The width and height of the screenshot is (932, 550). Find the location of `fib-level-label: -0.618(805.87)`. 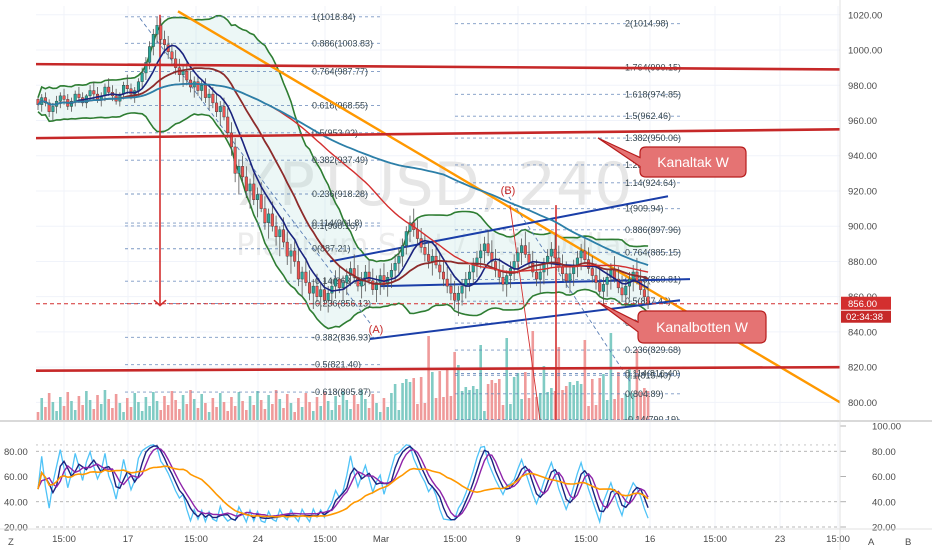

fib-level-label: -0.618(805.87) is located at coordinates (341, 392).